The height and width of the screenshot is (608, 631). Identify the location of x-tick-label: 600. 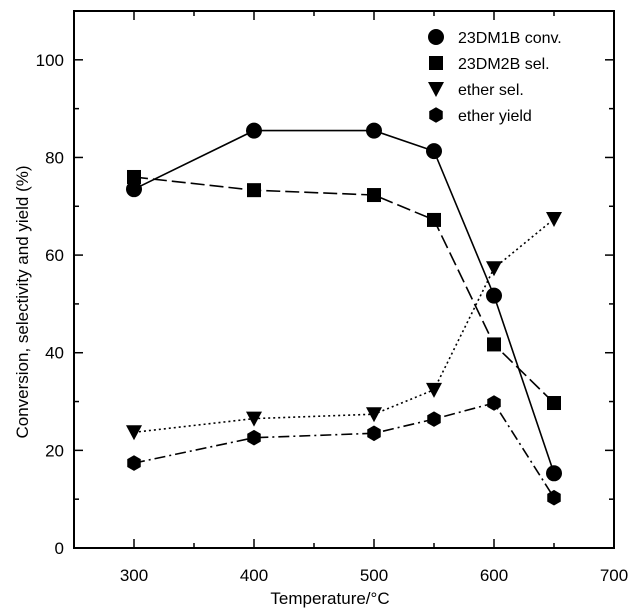
(494, 575).